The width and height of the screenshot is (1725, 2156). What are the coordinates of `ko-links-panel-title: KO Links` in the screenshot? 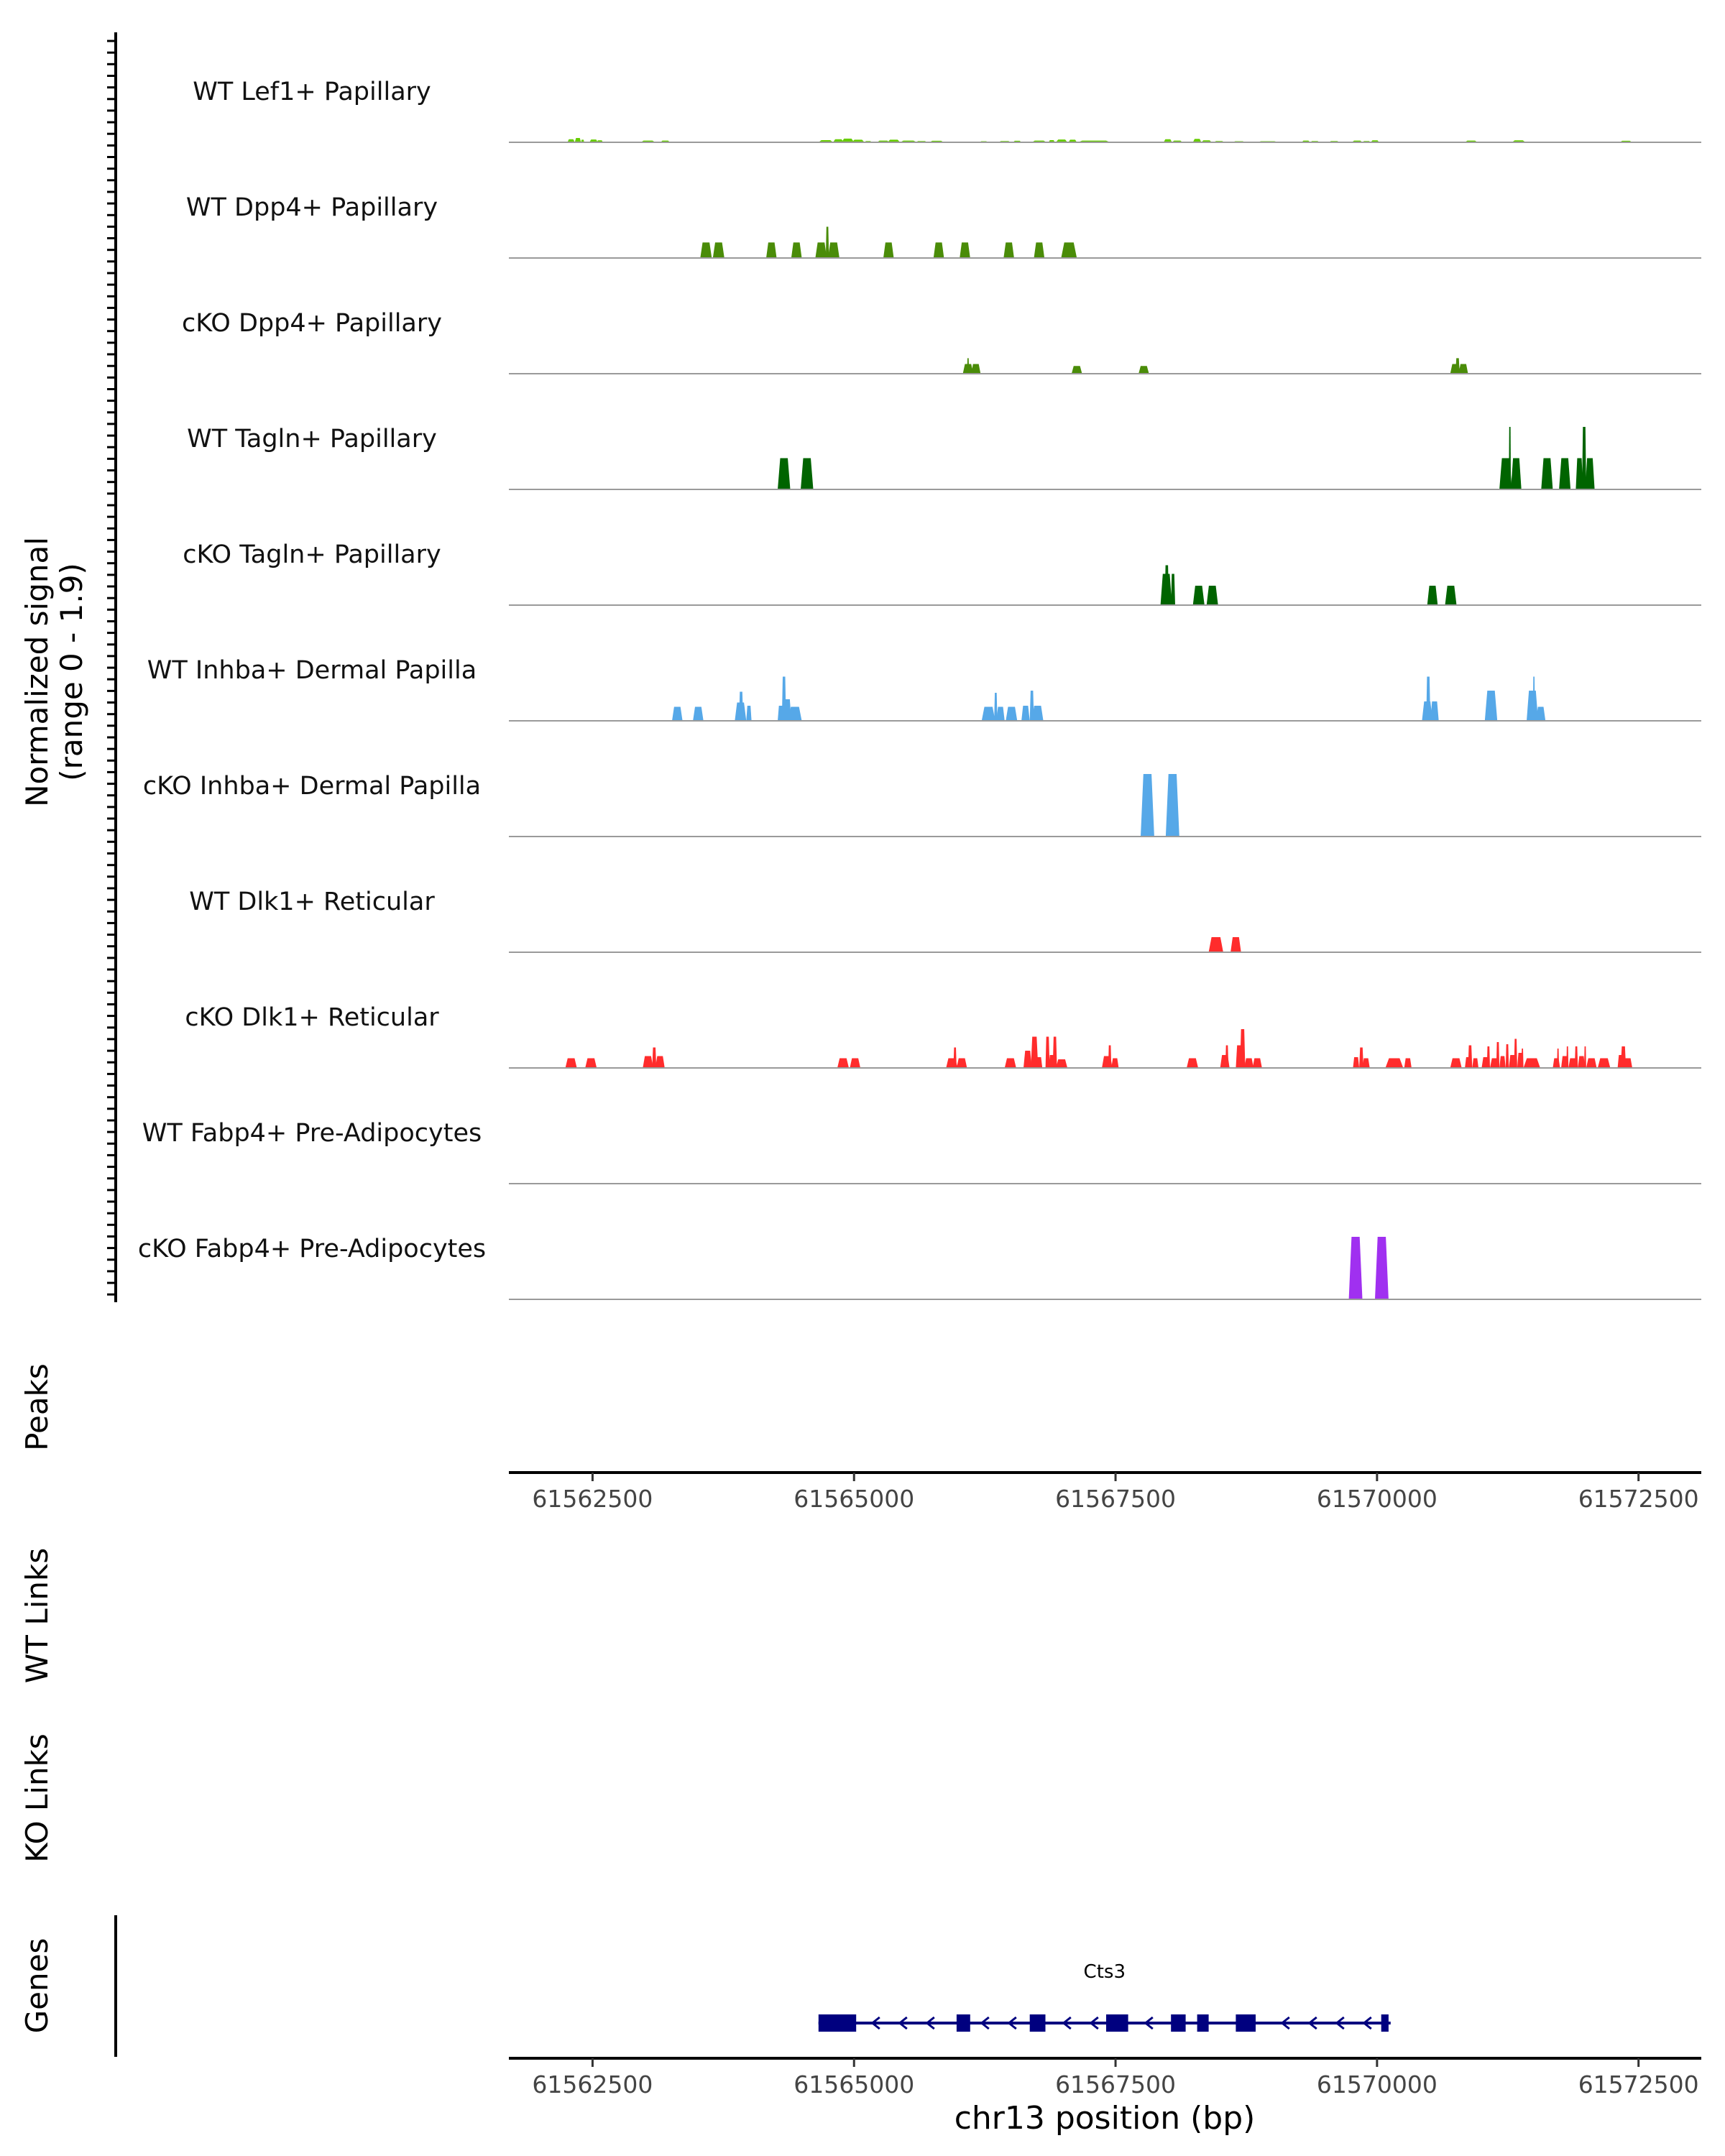 It's located at (37, 1798).